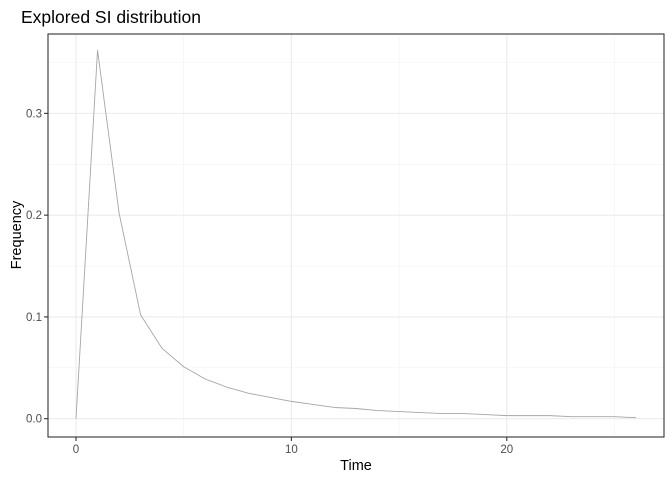 This screenshot has width=672, height=485. What do you see at coordinates (506, 450) in the screenshot?
I see `x-tick-label: 20` at bounding box center [506, 450].